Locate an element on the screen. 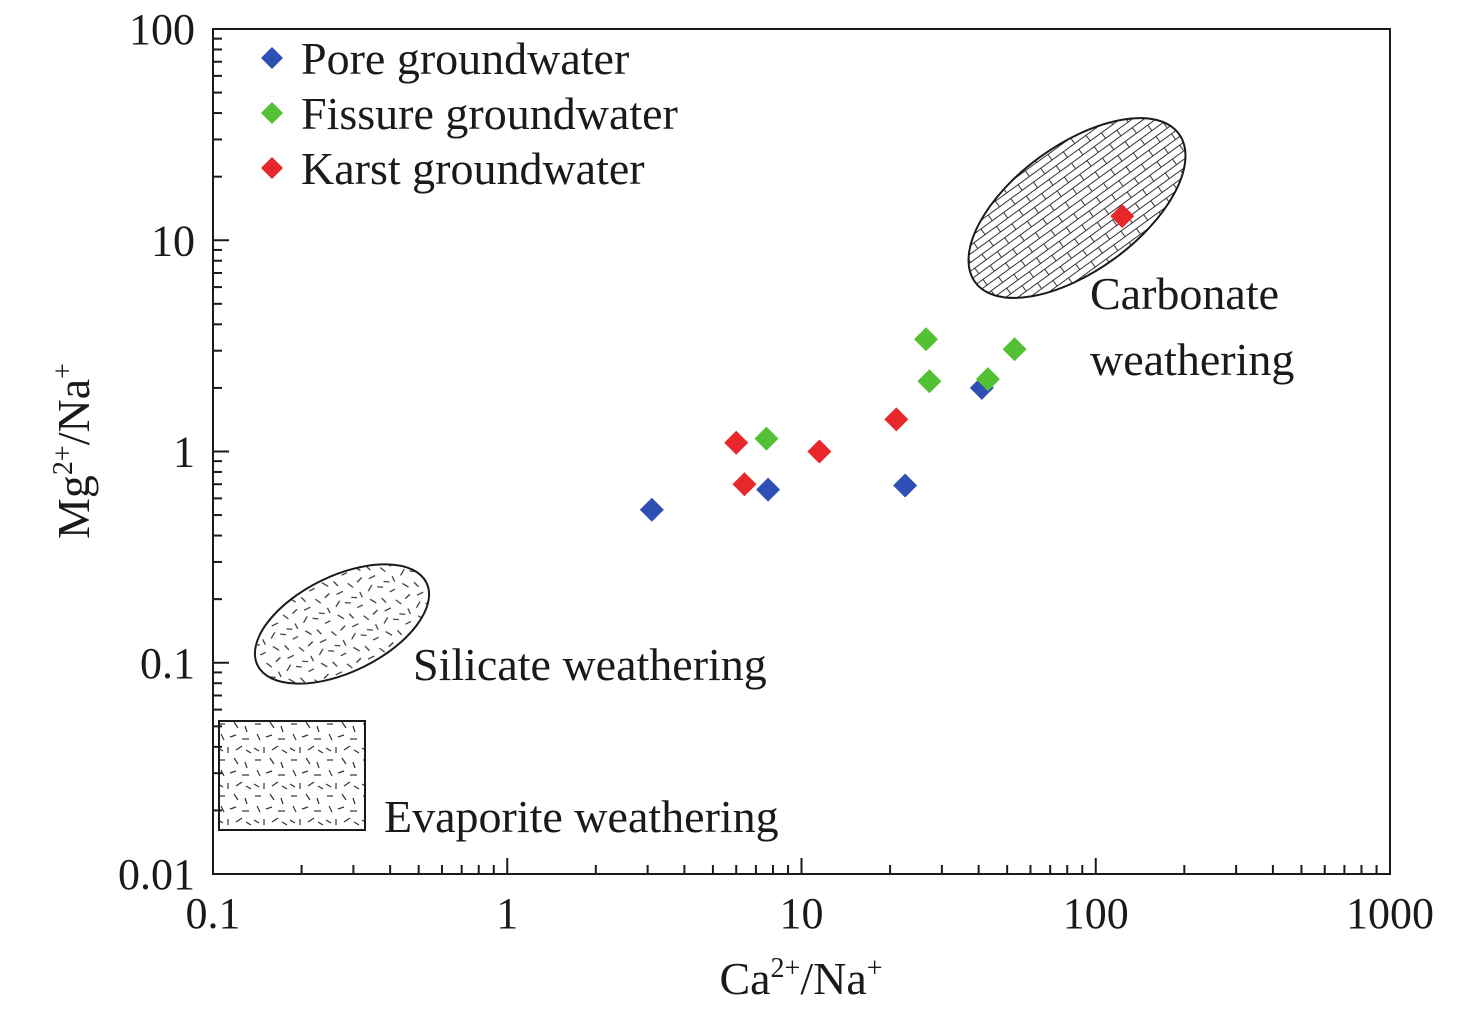  x-axis: 0.1 1 10 100 1000 is located at coordinates (810, 898).